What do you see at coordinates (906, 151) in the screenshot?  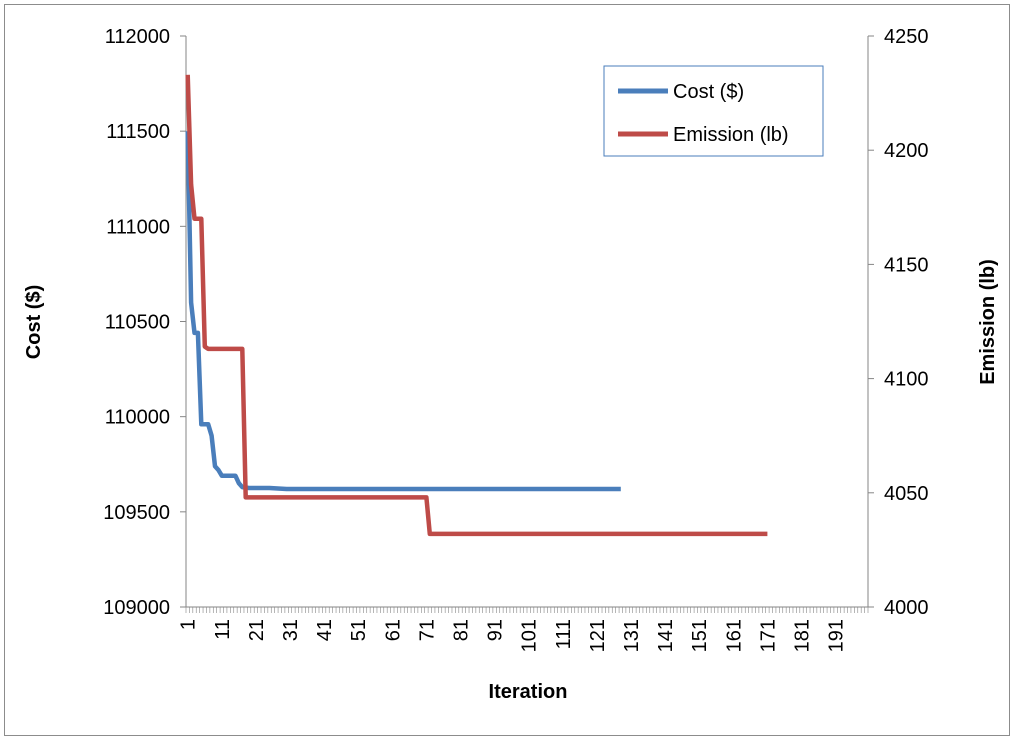 I see `y-right-tick-label: 4200` at bounding box center [906, 151].